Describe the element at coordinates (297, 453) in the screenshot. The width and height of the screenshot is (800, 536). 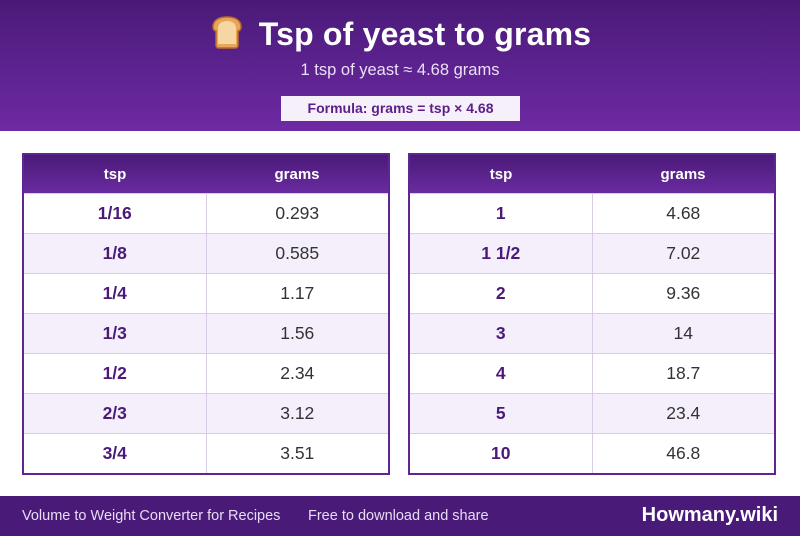
I see `grams-cell: 3.51` at that location.